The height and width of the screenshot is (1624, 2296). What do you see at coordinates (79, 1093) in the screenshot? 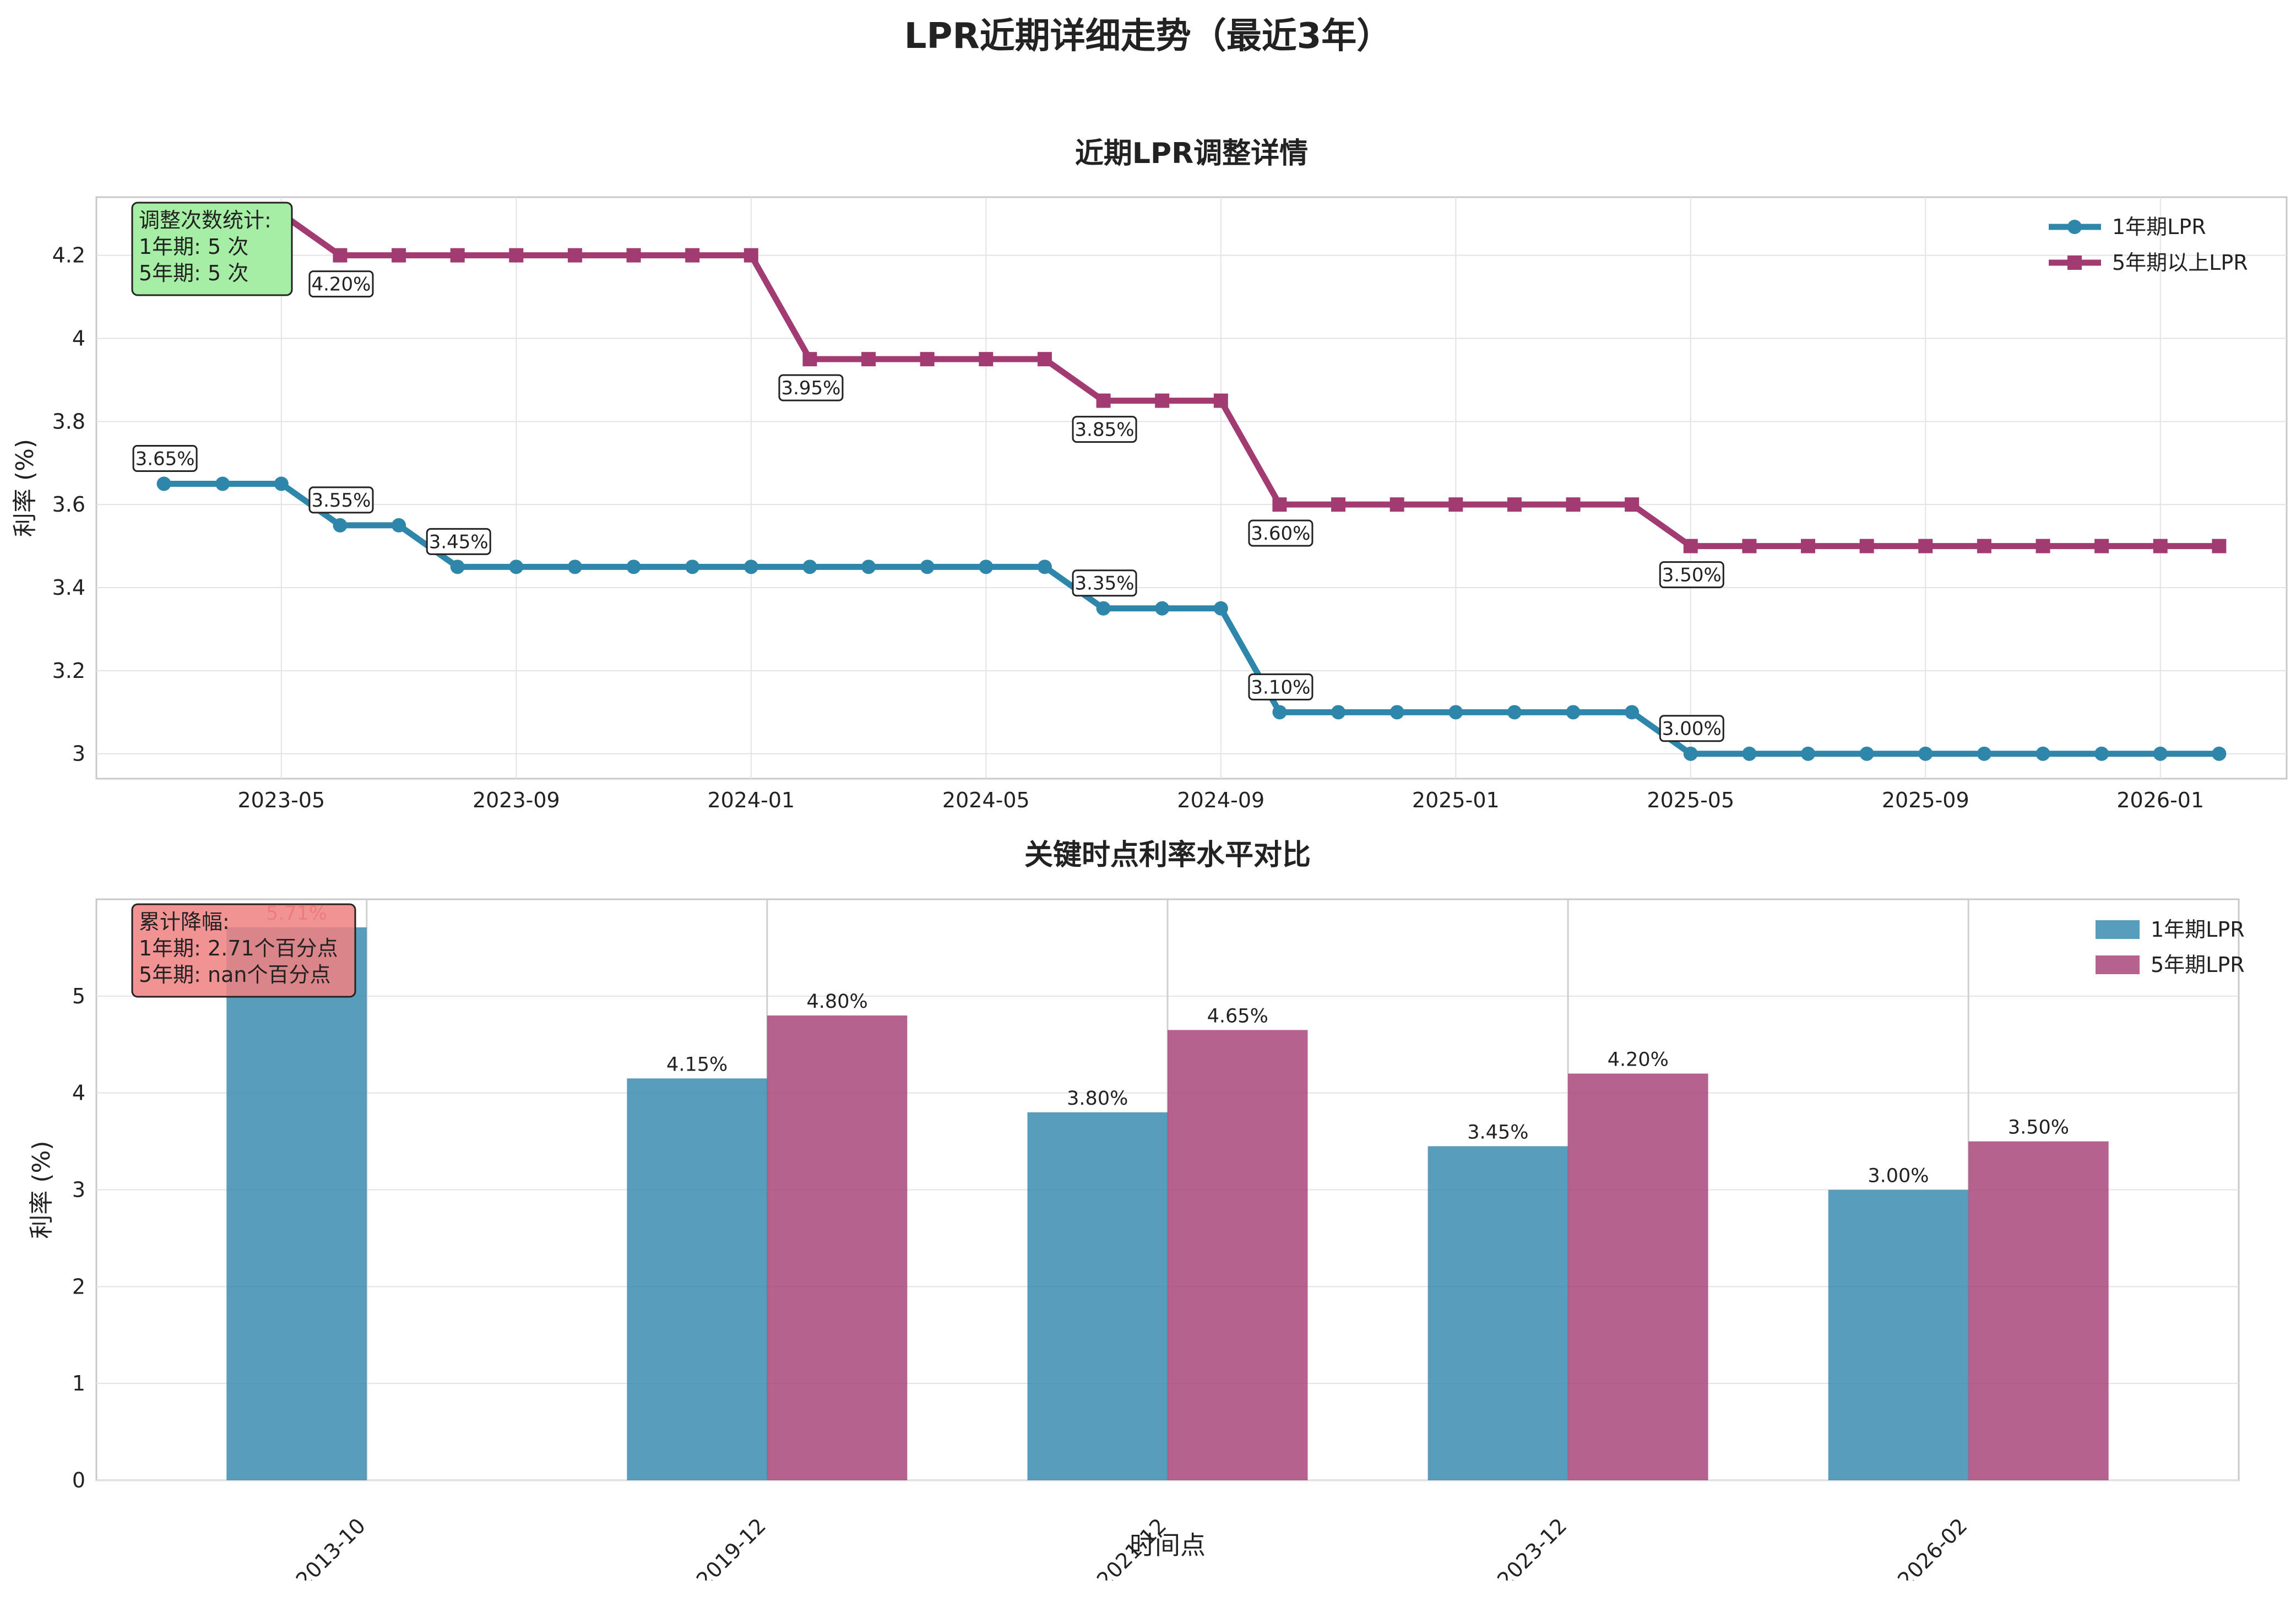
I see `y-tick-label: 4` at bounding box center [79, 1093].